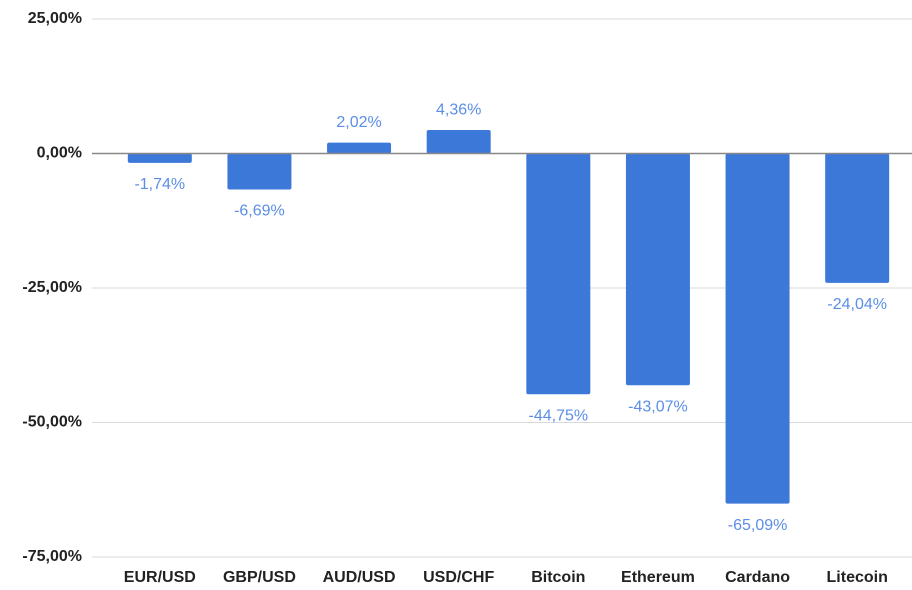 The height and width of the screenshot is (590, 912). I want to click on y-tick-label: -25,00%, so click(52, 287).